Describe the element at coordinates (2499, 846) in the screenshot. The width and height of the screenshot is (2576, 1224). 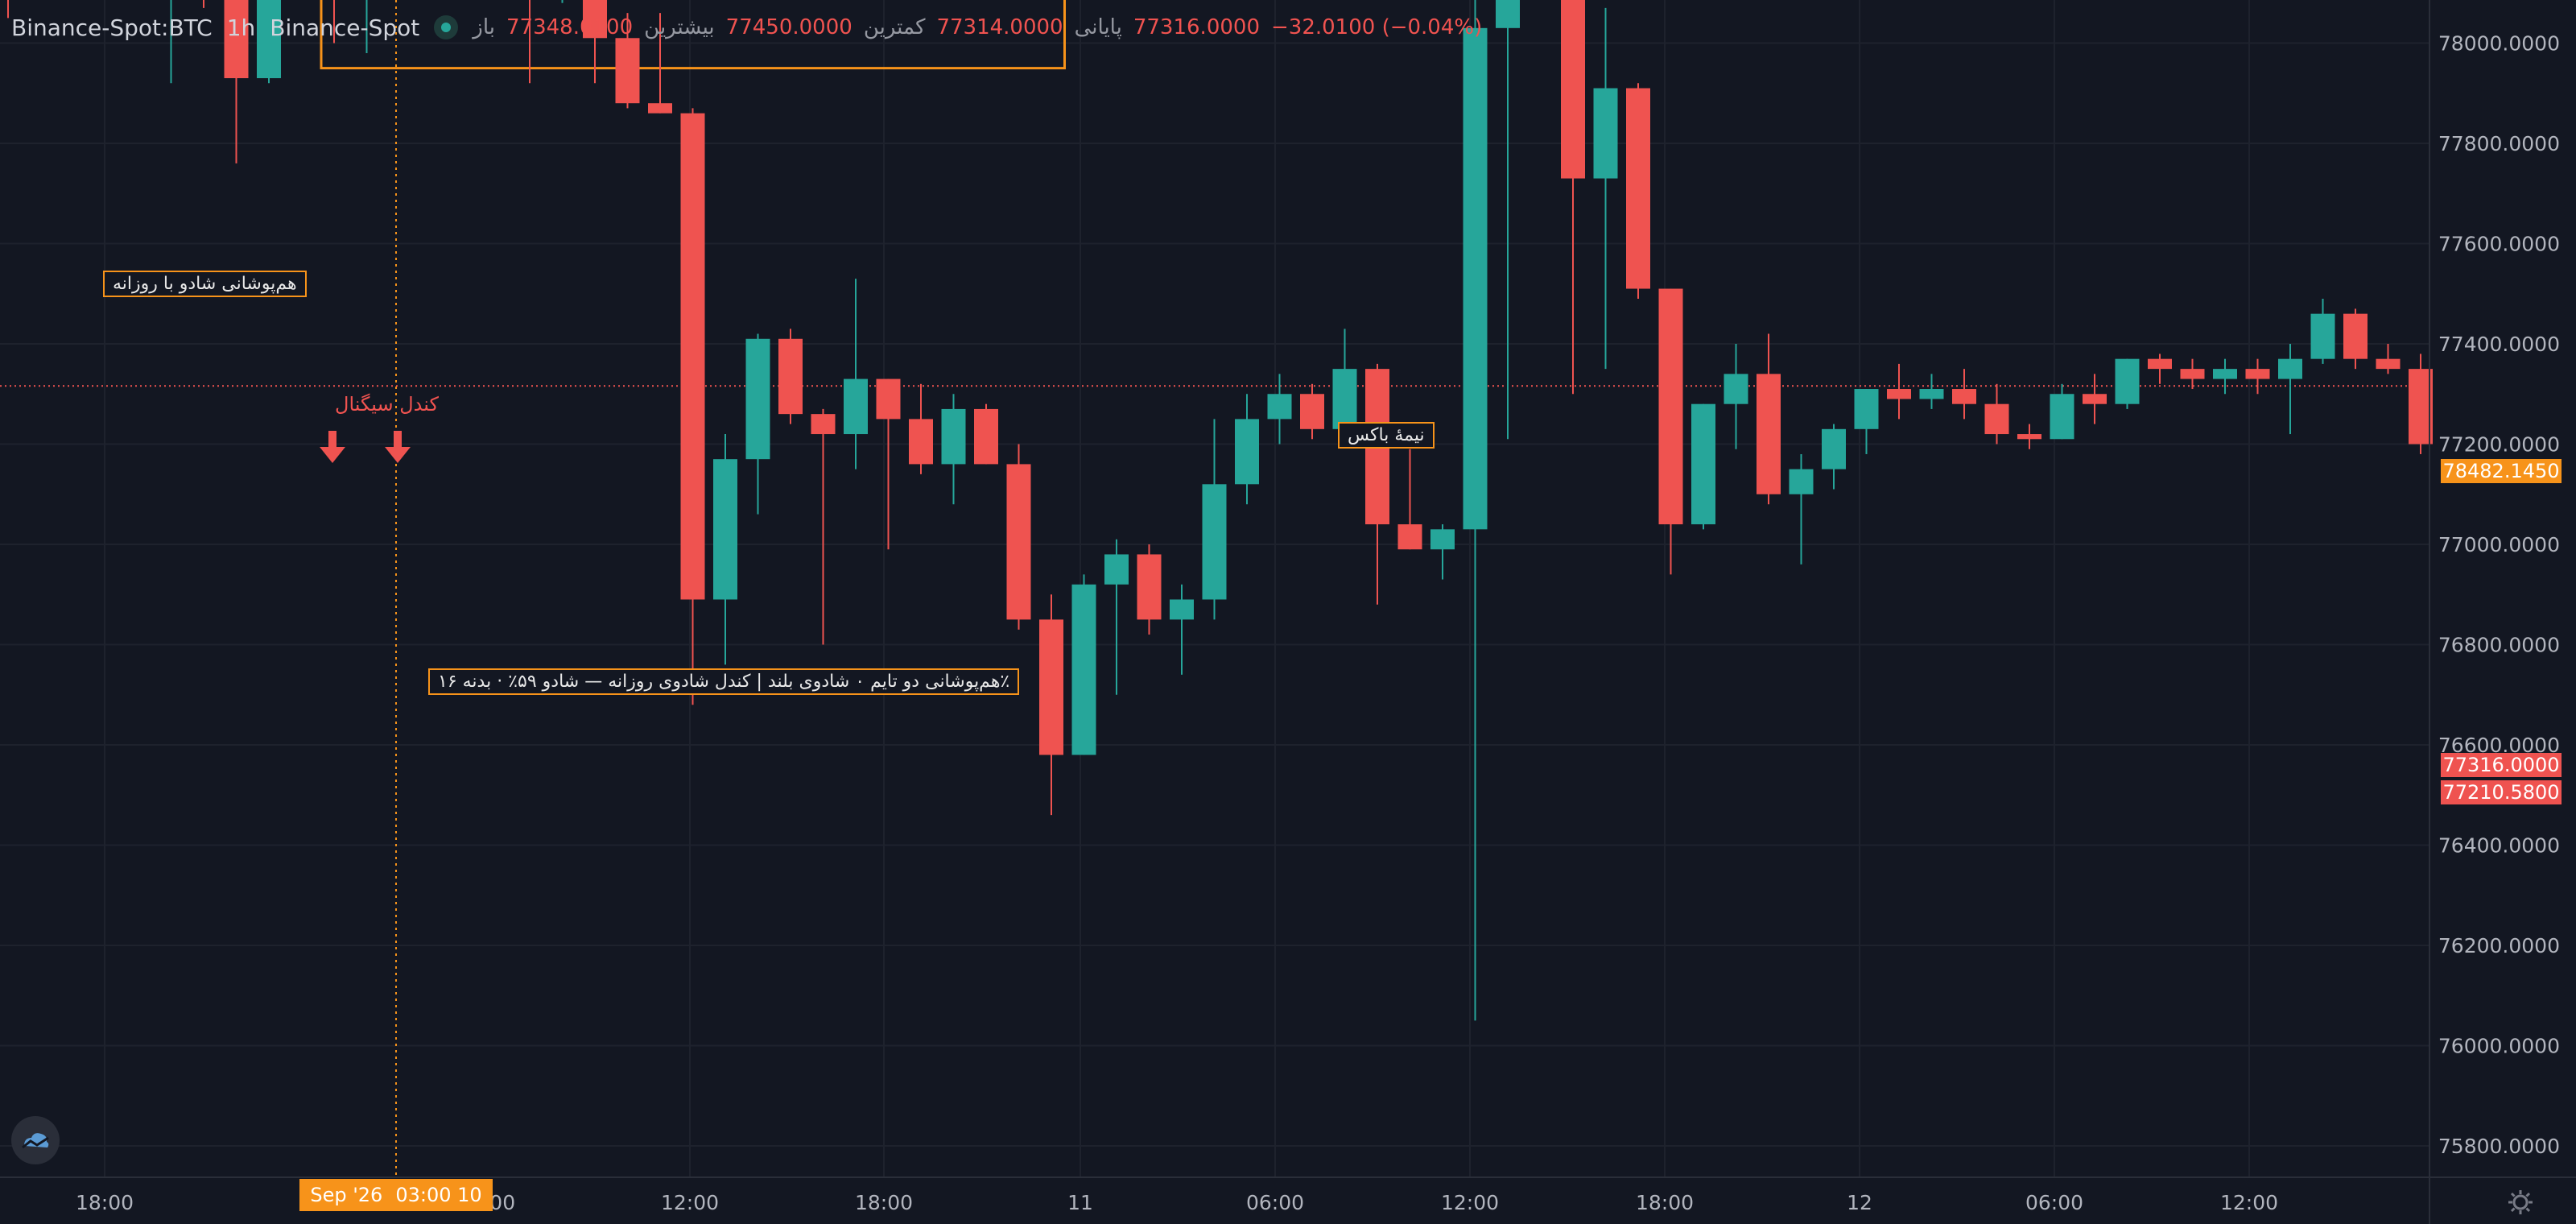
I see `price-tick-label: 76400.0000` at that location.